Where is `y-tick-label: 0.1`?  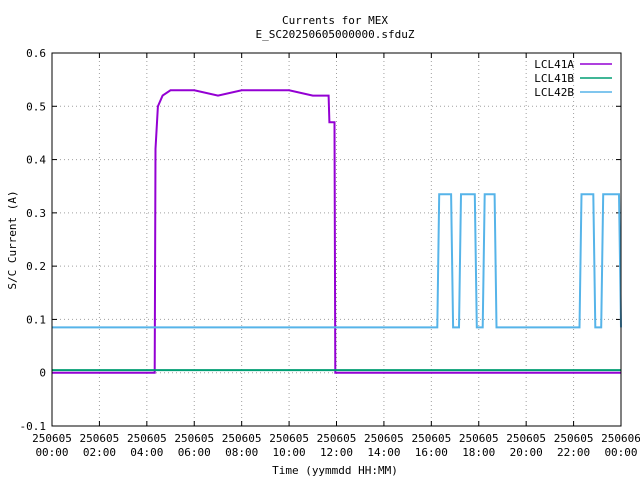
y-tick-label: 0.1 is located at coordinates (36, 319).